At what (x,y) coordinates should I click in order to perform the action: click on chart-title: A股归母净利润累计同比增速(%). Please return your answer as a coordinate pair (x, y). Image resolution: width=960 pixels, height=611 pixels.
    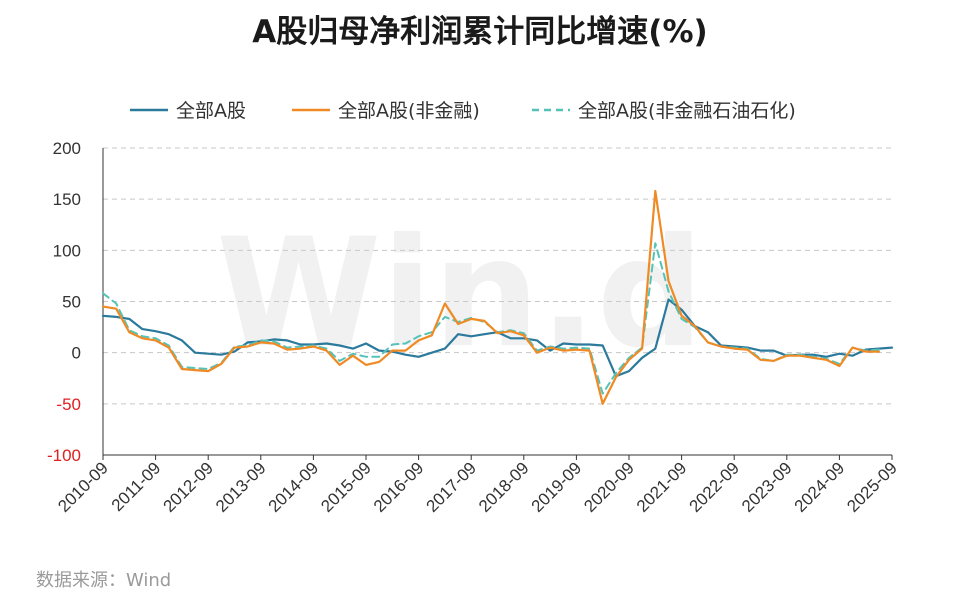
    Looking at the image, I should click on (479, 32).